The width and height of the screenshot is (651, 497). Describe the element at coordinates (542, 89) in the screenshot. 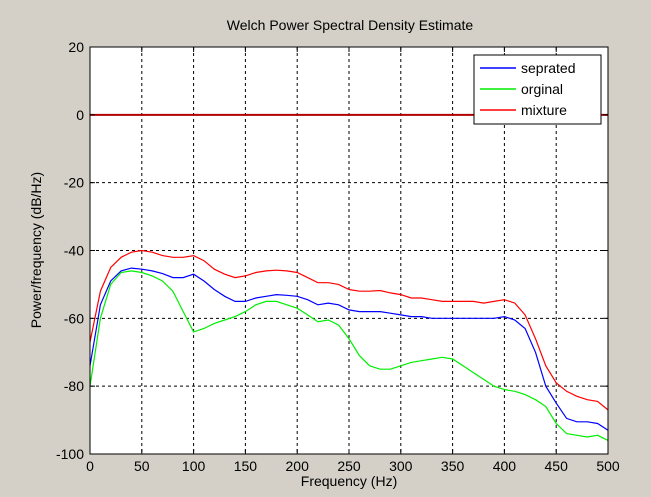

I see `legend-label-orginal: orginal` at that location.